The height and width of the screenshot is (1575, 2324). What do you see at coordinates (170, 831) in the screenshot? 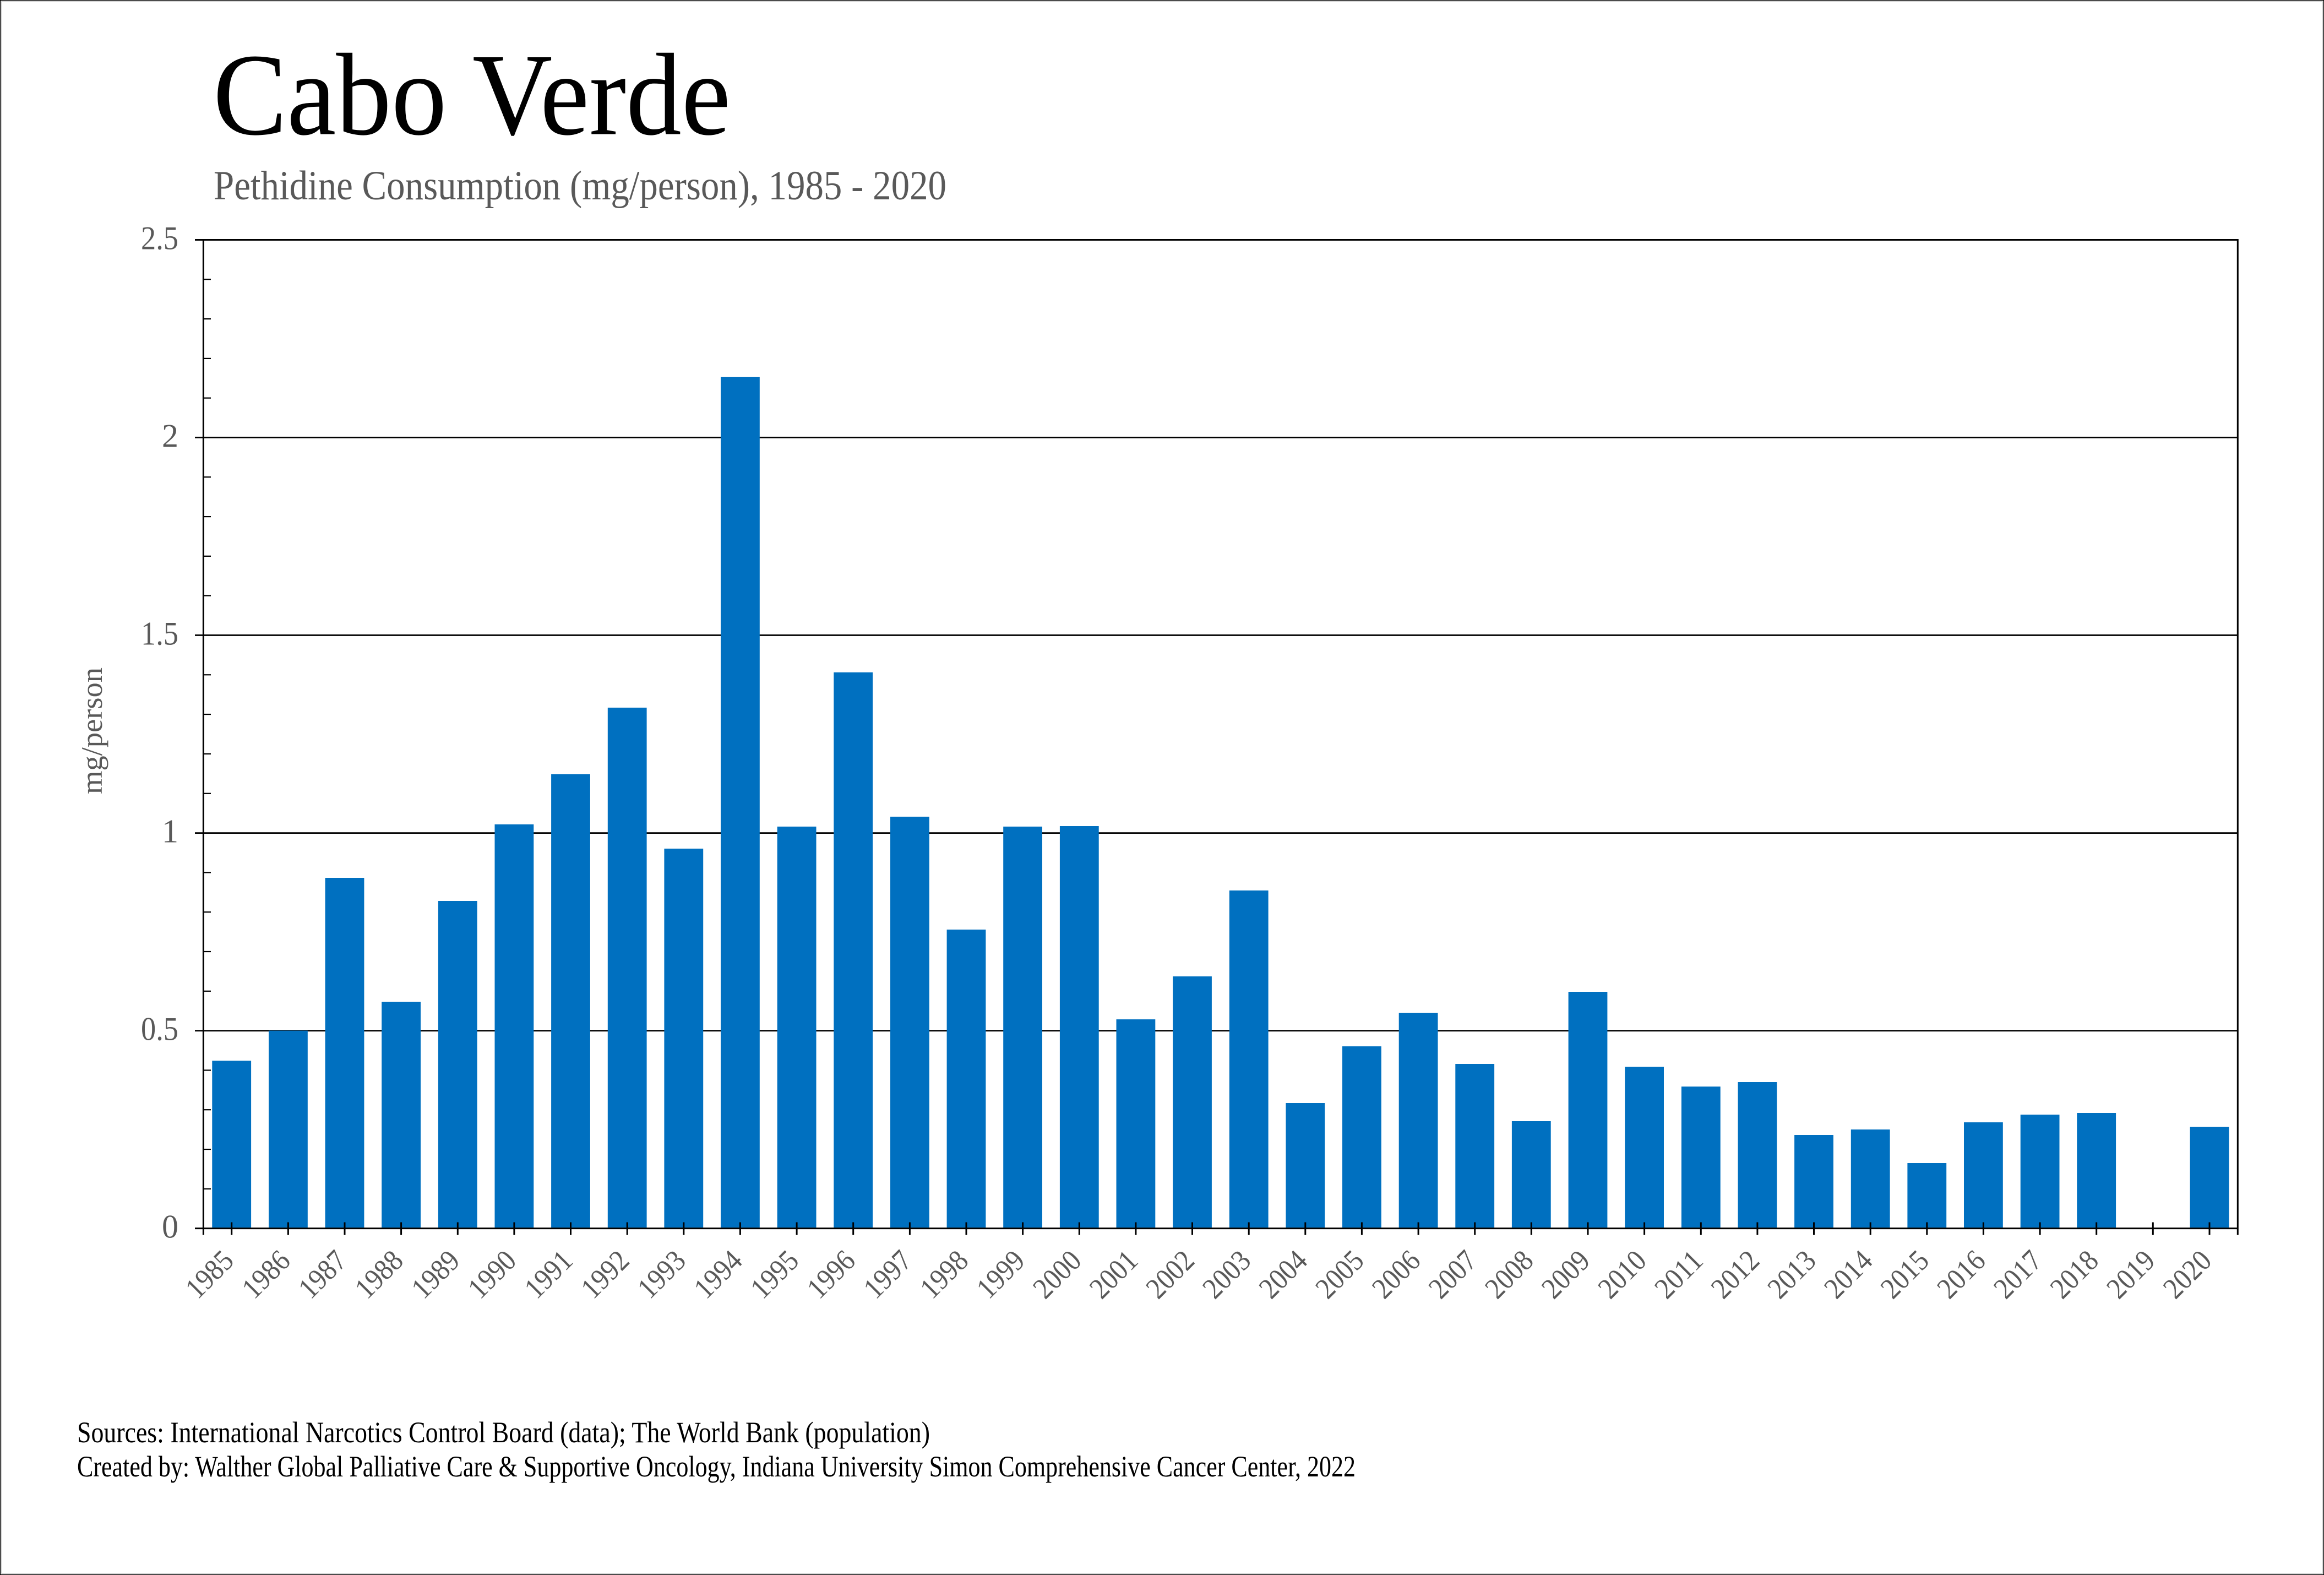
I see `svg-text: 1` at bounding box center [170, 831].